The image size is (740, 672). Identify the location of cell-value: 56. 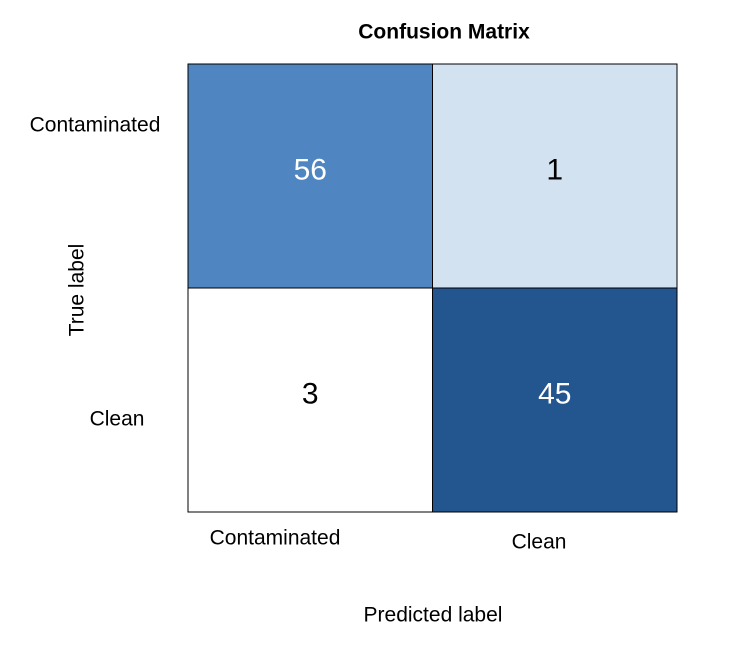
(310, 169).